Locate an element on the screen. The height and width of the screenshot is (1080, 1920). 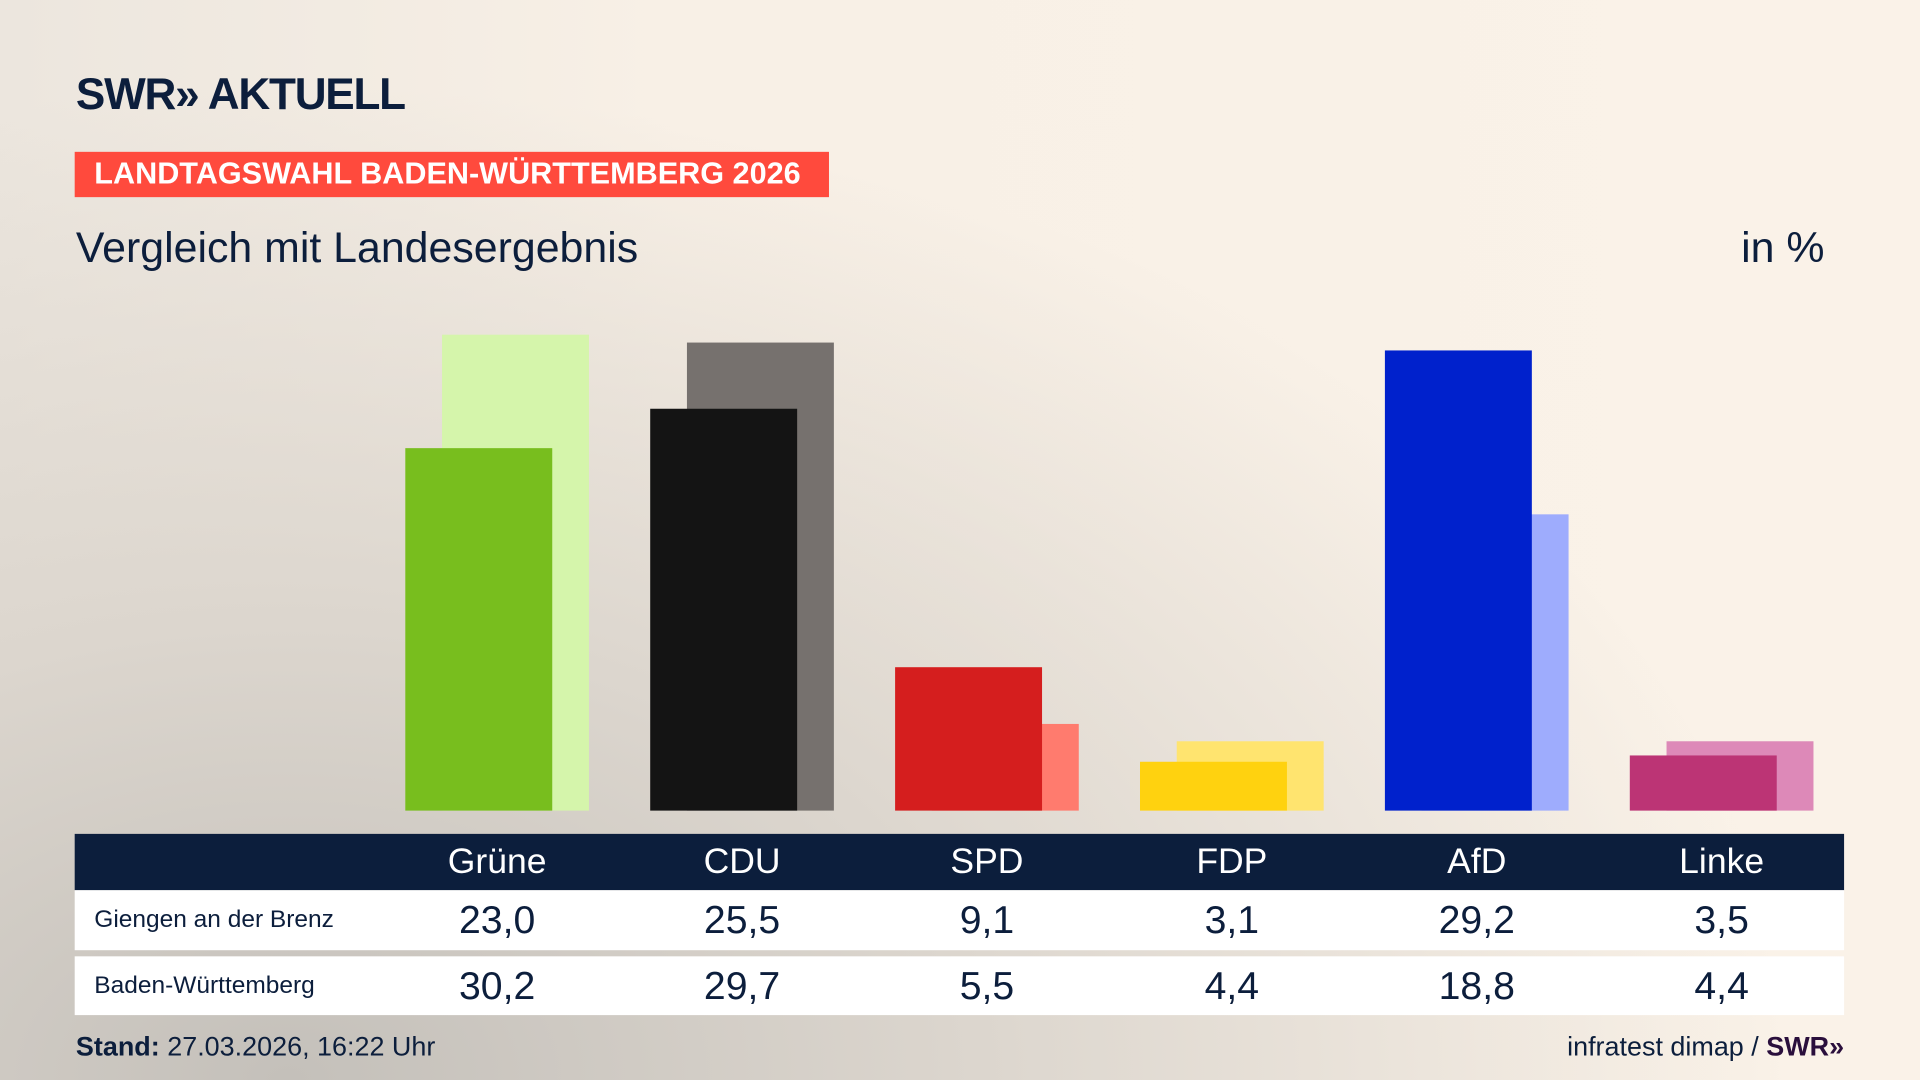
local-bar-spd is located at coordinates (969, 739).